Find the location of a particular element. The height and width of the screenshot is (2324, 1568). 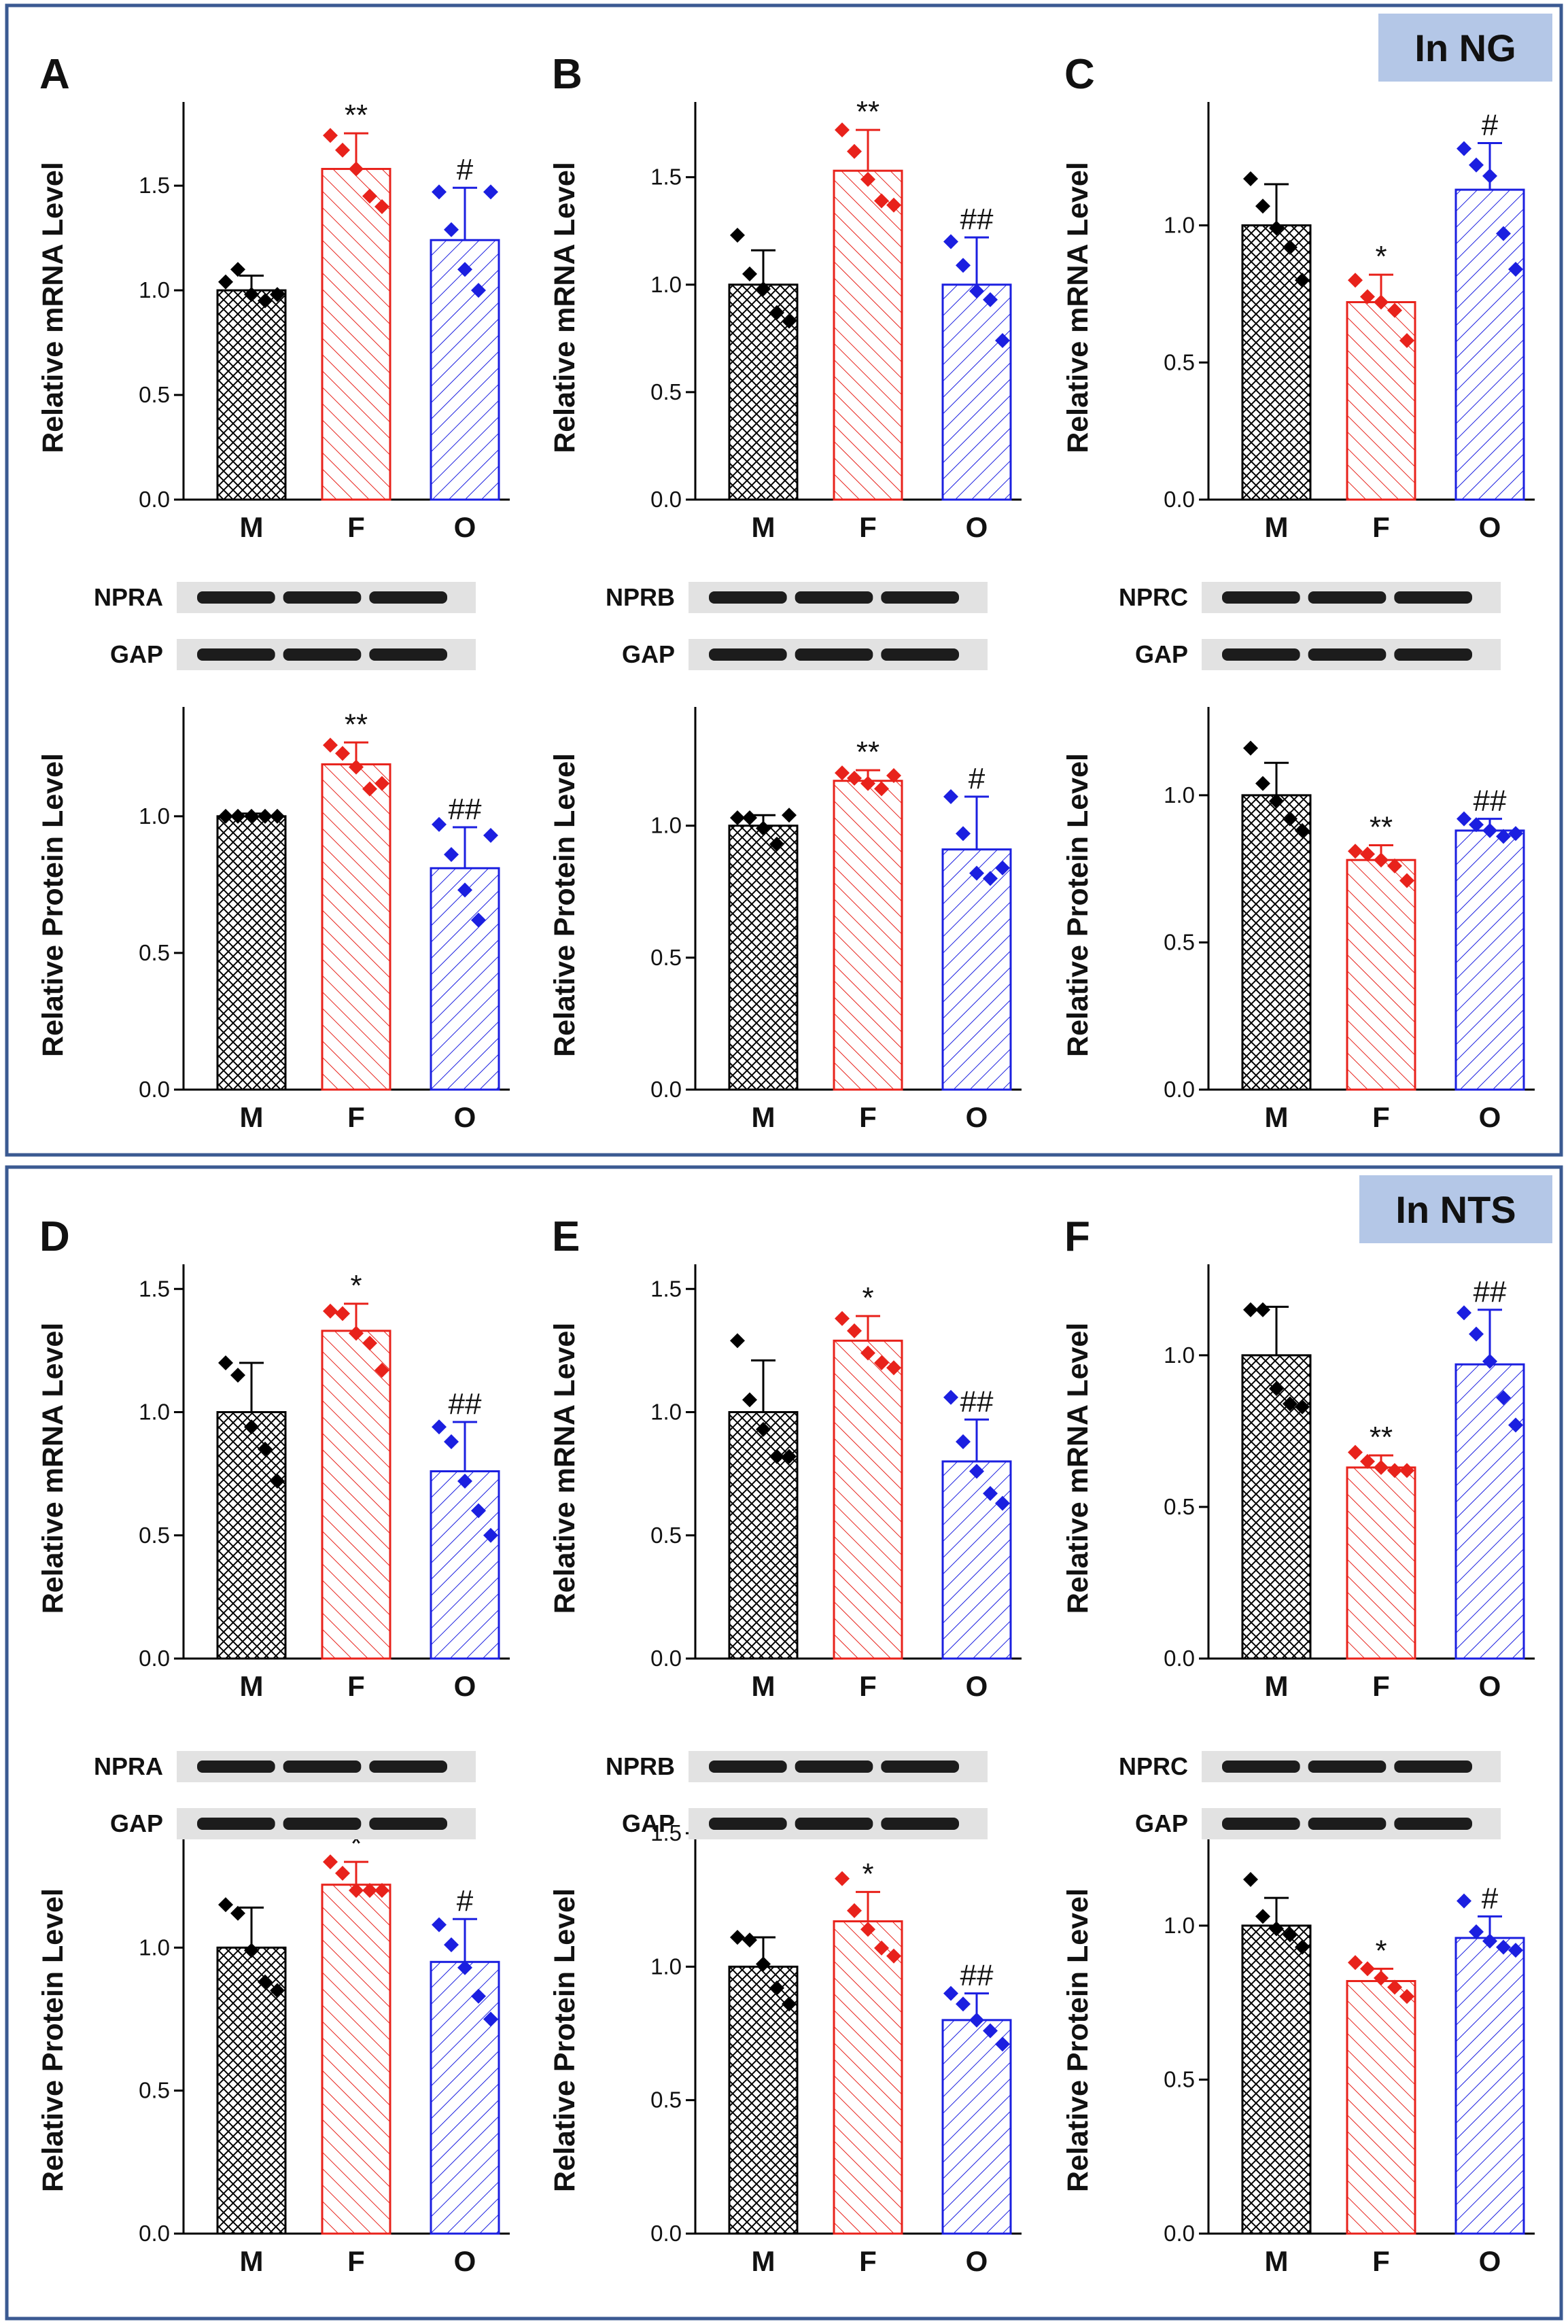

significance-mark-o: # is located at coordinates (1491, 125).